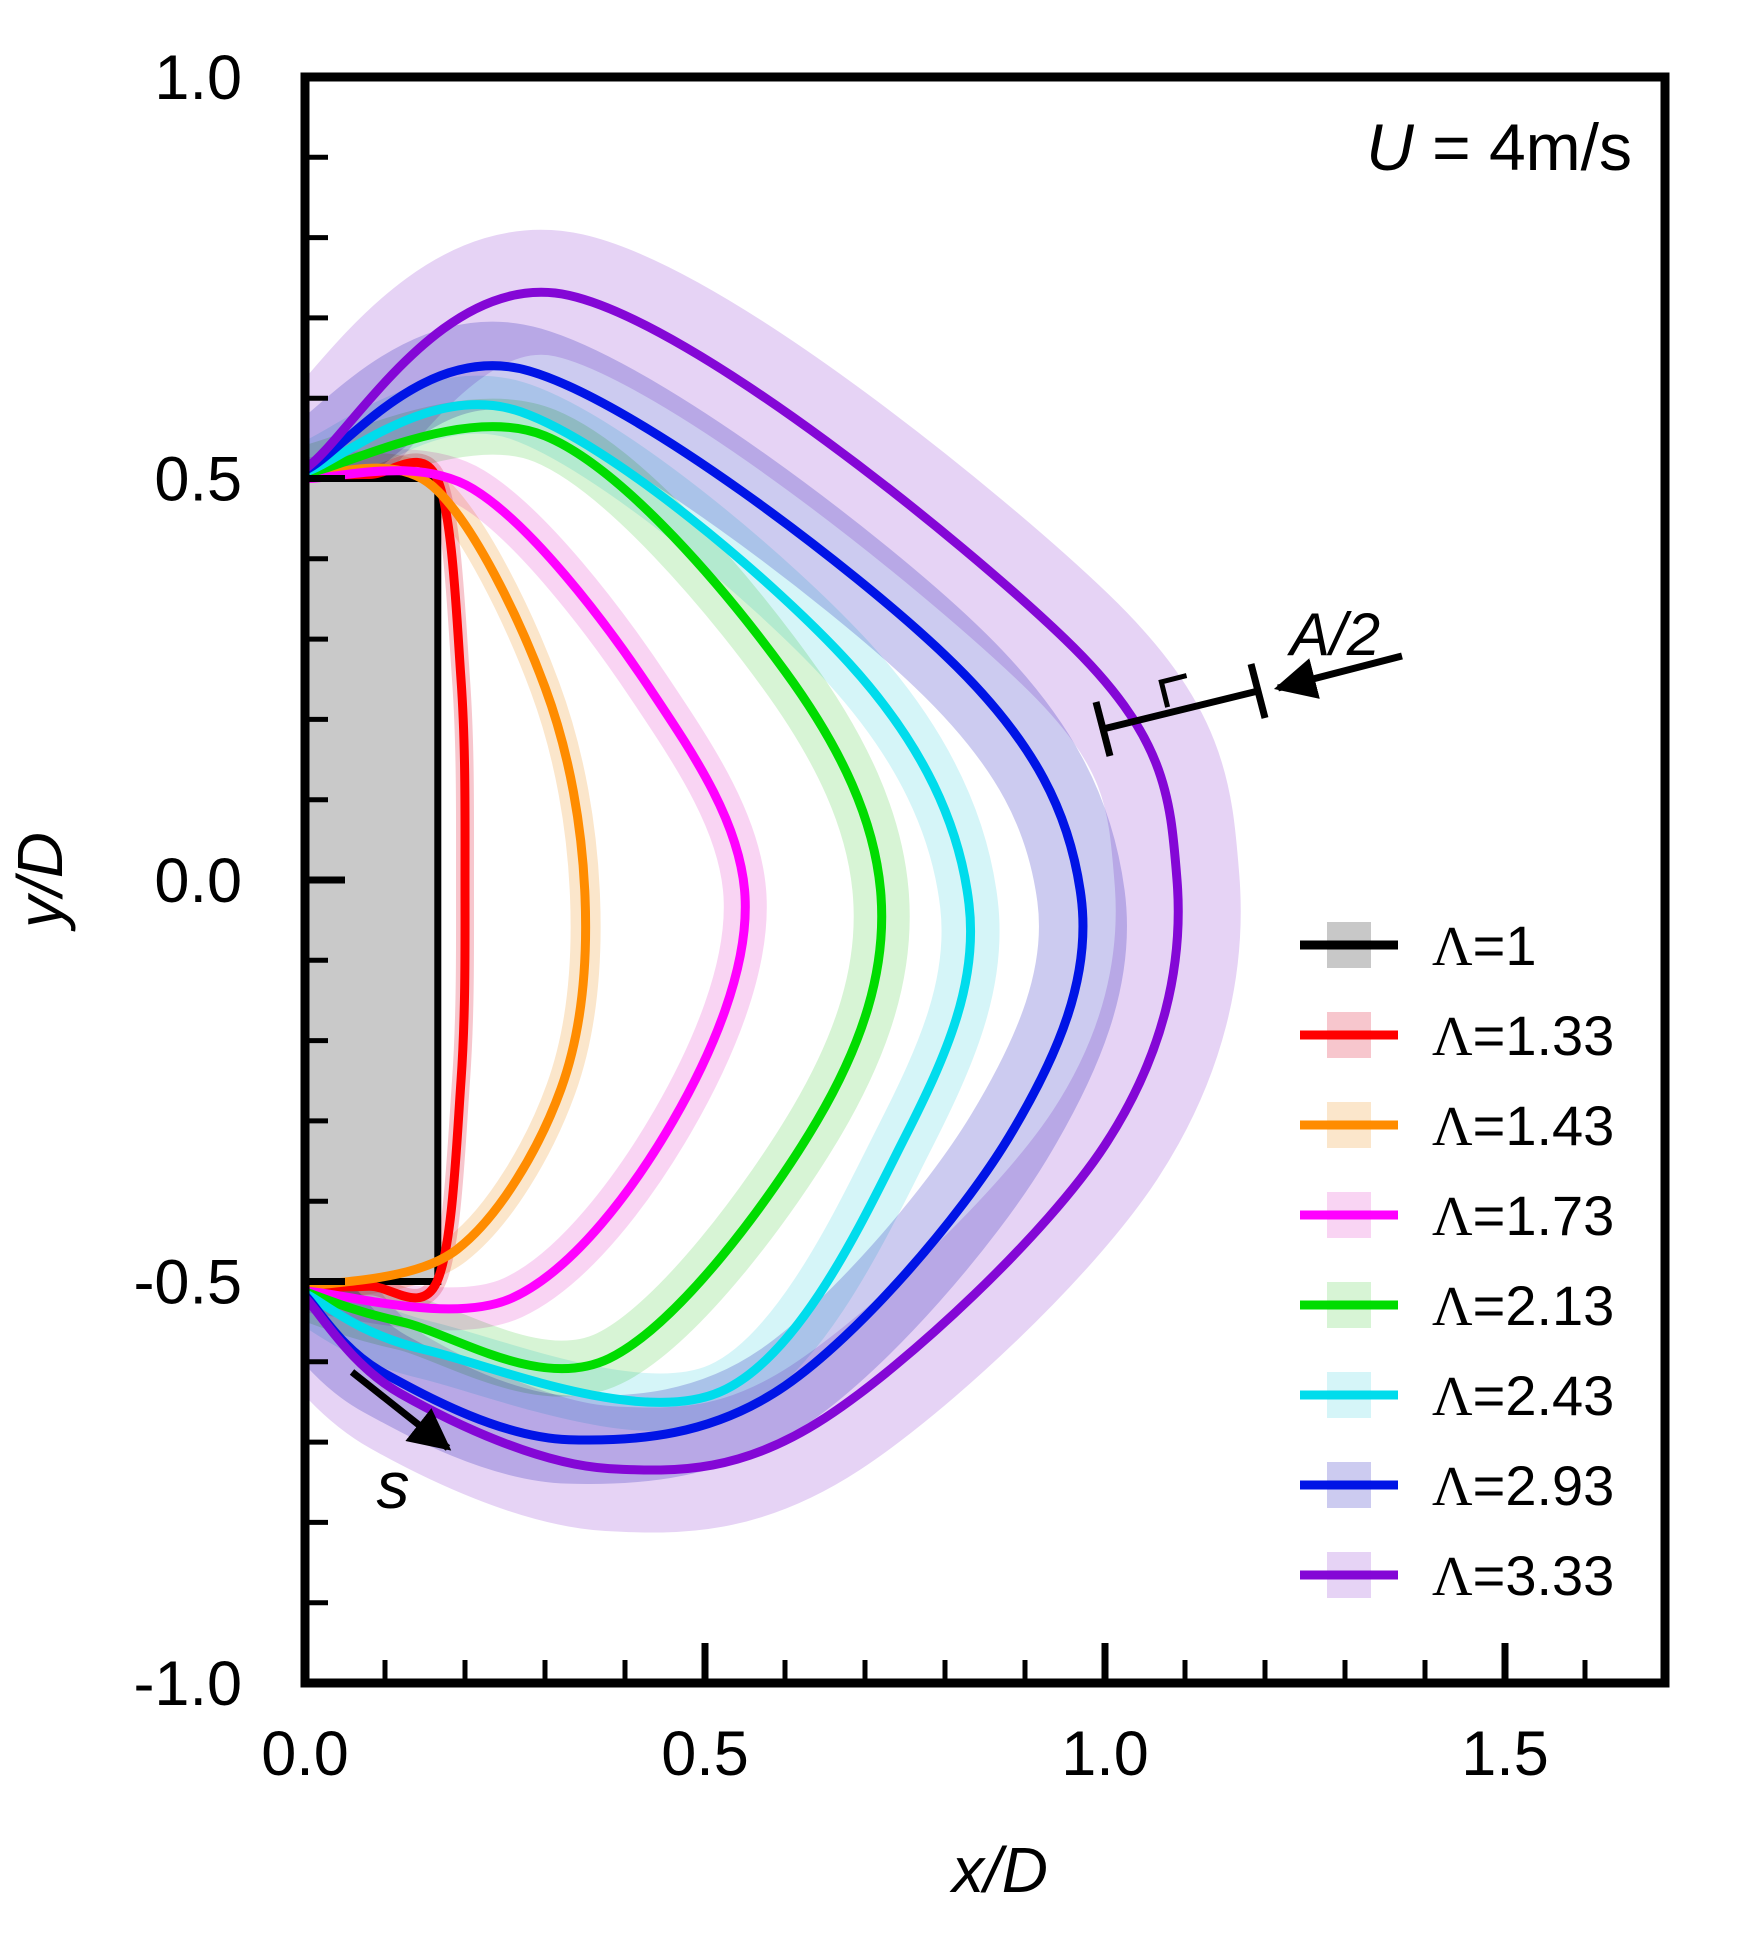 The height and width of the screenshot is (1949, 1744). I want to click on bluff-body-rectangle, so click(373, 880).